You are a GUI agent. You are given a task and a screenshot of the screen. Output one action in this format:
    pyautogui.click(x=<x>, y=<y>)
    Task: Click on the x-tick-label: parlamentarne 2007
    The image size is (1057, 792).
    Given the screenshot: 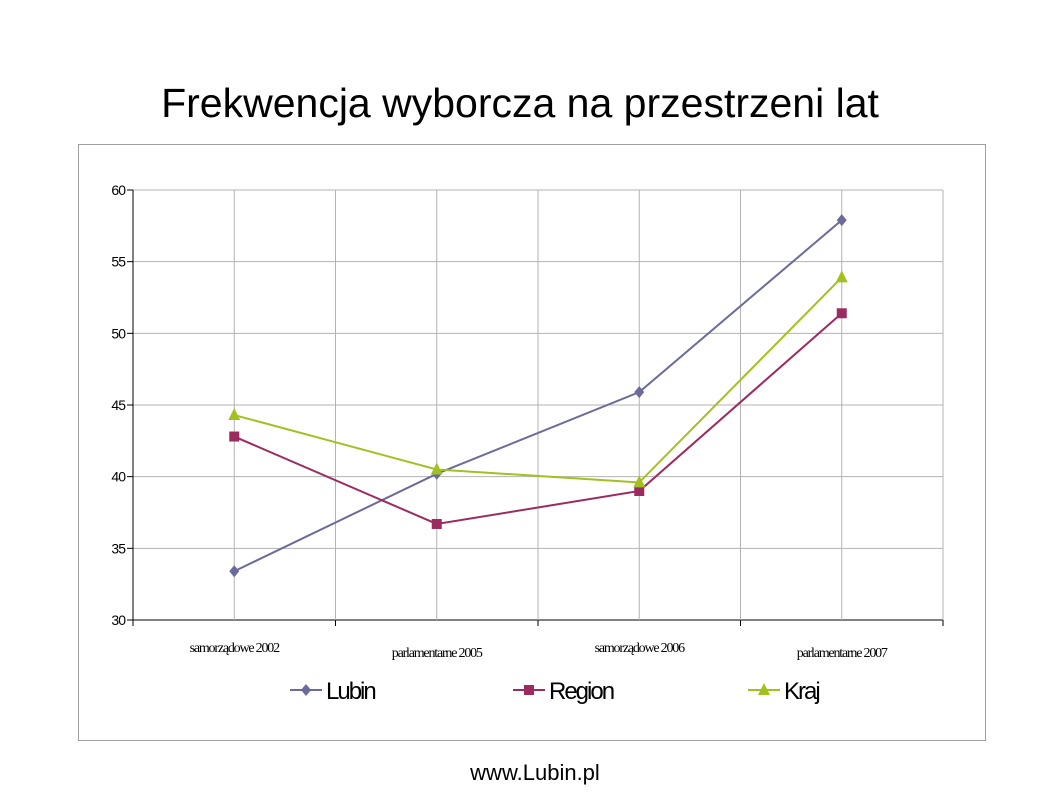 What is the action you would take?
    pyautogui.click(x=842, y=653)
    